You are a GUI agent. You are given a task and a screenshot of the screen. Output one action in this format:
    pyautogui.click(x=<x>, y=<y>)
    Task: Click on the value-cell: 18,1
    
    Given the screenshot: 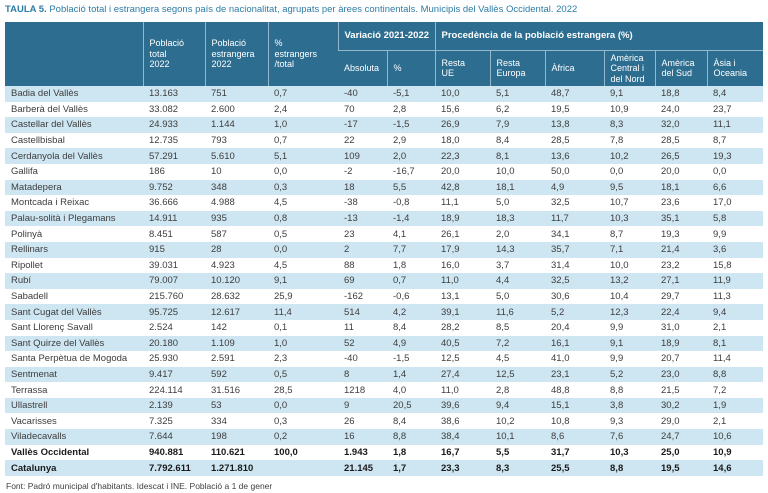 What is the action you would take?
    pyautogui.click(x=518, y=187)
    